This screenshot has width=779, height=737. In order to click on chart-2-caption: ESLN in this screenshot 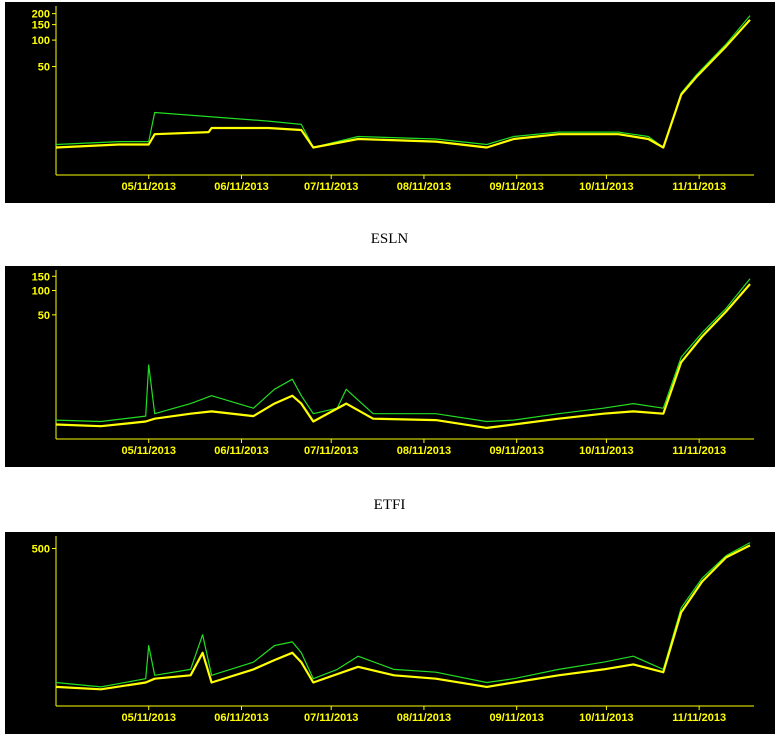, I will do `click(389, 239)`.